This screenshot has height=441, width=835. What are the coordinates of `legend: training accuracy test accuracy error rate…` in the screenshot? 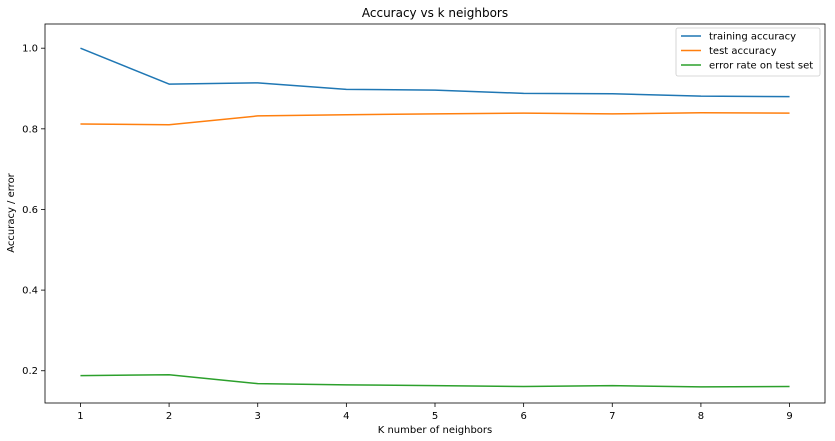 It's located at (748, 52).